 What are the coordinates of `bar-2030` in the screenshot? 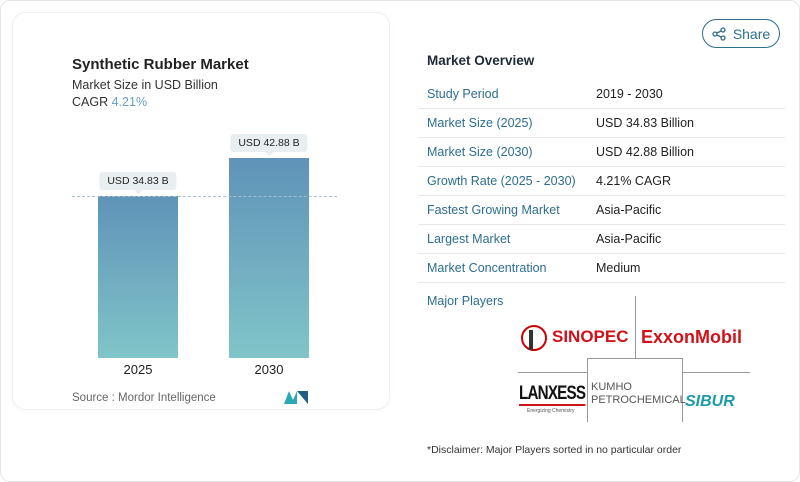 It's located at (269, 258).